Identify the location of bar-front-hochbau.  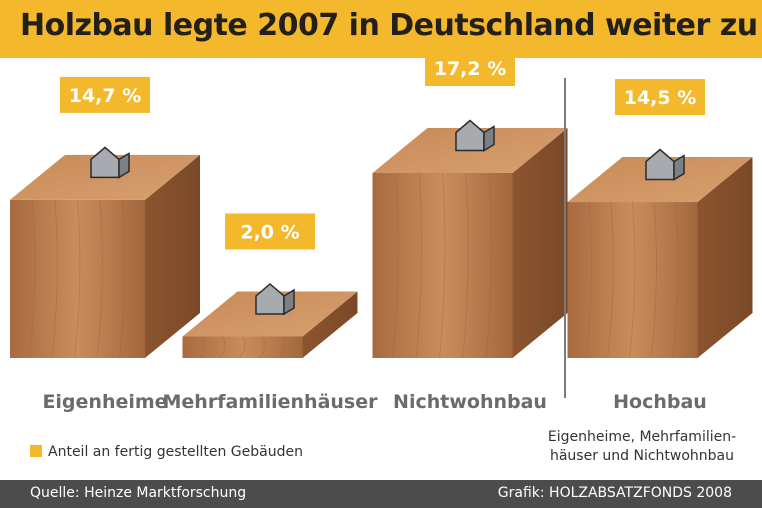
(632, 280).